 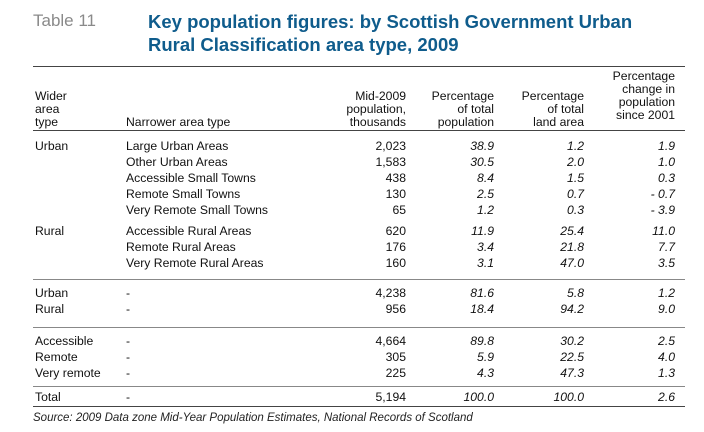 What do you see at coordinates (183, 194) in the screenshot?
I see `cell-narrower: Remote Small Towns` at bounding box center [183, 194].